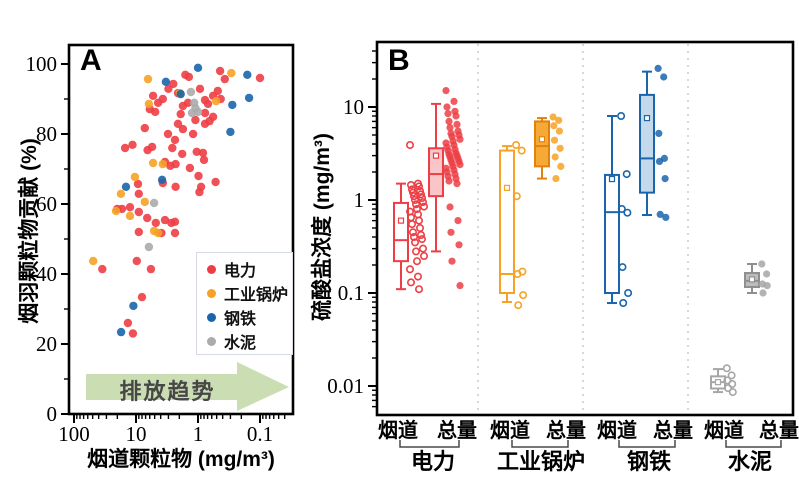 The height and width of the screenshot is (478, 799). What do you see at coordinates (507, 221) in the screenshot?
I see `box-工业锅炉-烟道` at bounding box center [507, 221].